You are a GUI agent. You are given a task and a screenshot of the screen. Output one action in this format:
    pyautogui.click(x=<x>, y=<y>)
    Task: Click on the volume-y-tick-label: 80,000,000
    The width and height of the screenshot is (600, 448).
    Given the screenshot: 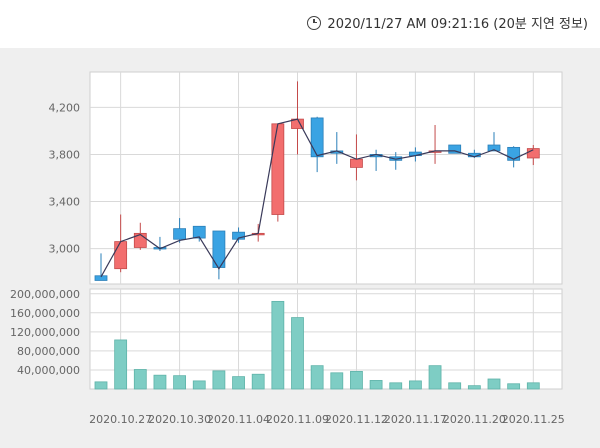 What is the action you would take?
    pyautogui.click(x=48, y=351)
    